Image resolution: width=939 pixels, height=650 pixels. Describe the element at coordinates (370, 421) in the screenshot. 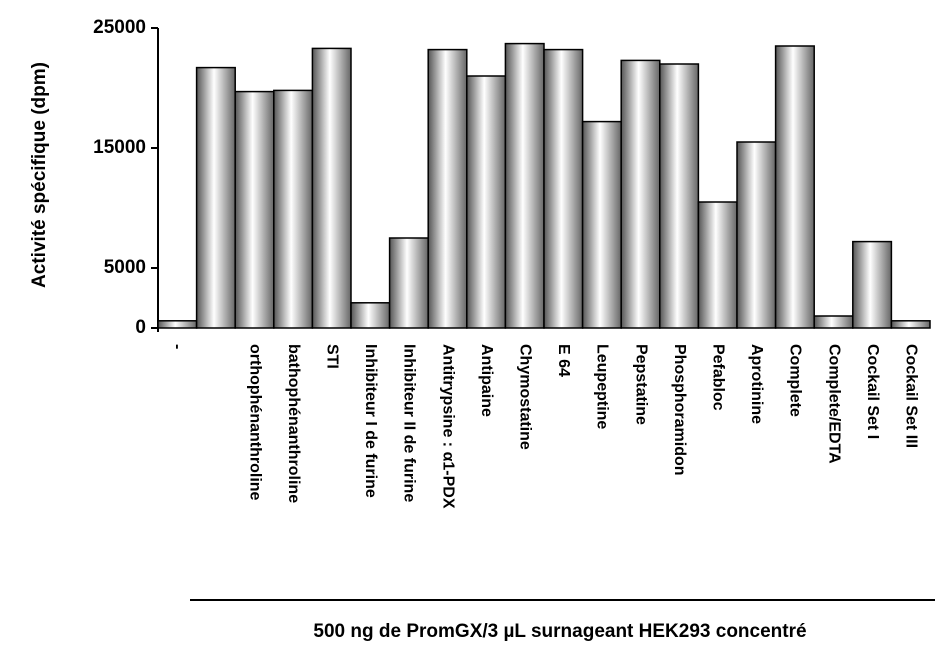

I see `x-tick-label: Inhibiteur I de furine` at that location.